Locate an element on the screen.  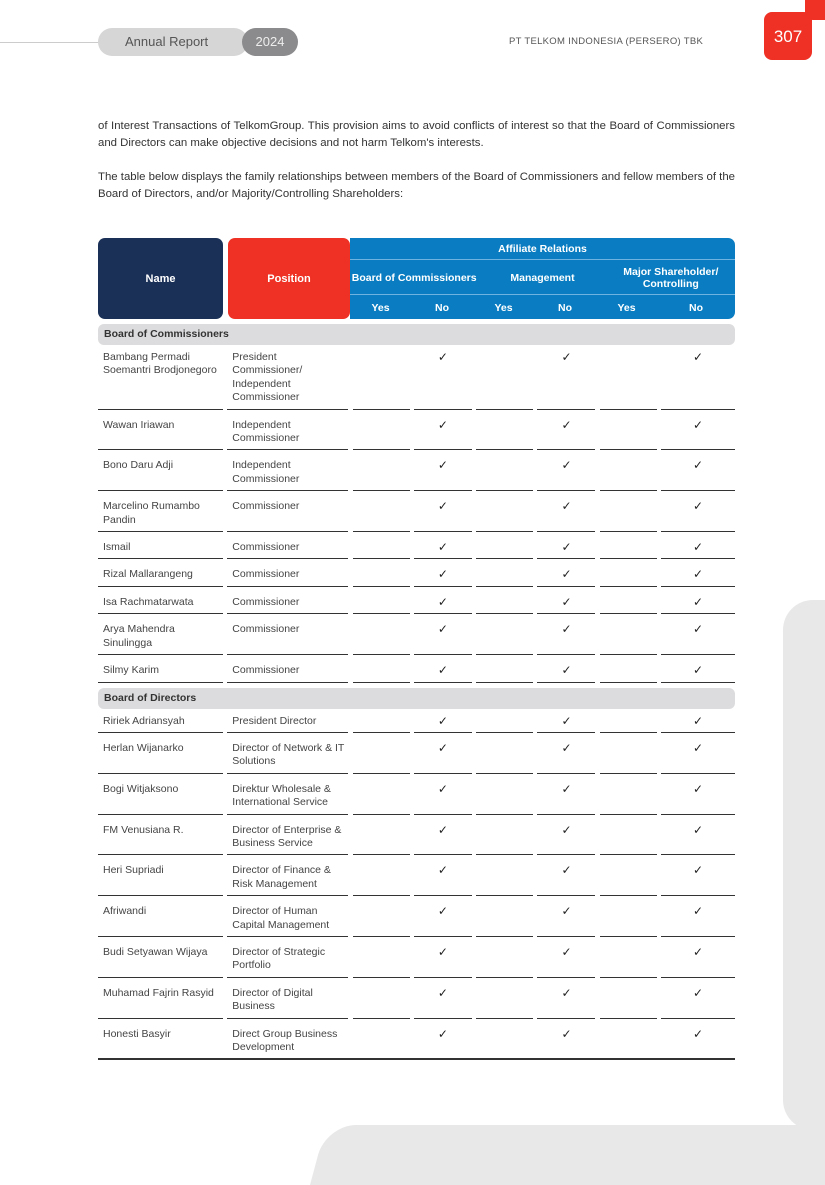
cell-name: Honesti Basyir is located at coordinates (137, 1033).